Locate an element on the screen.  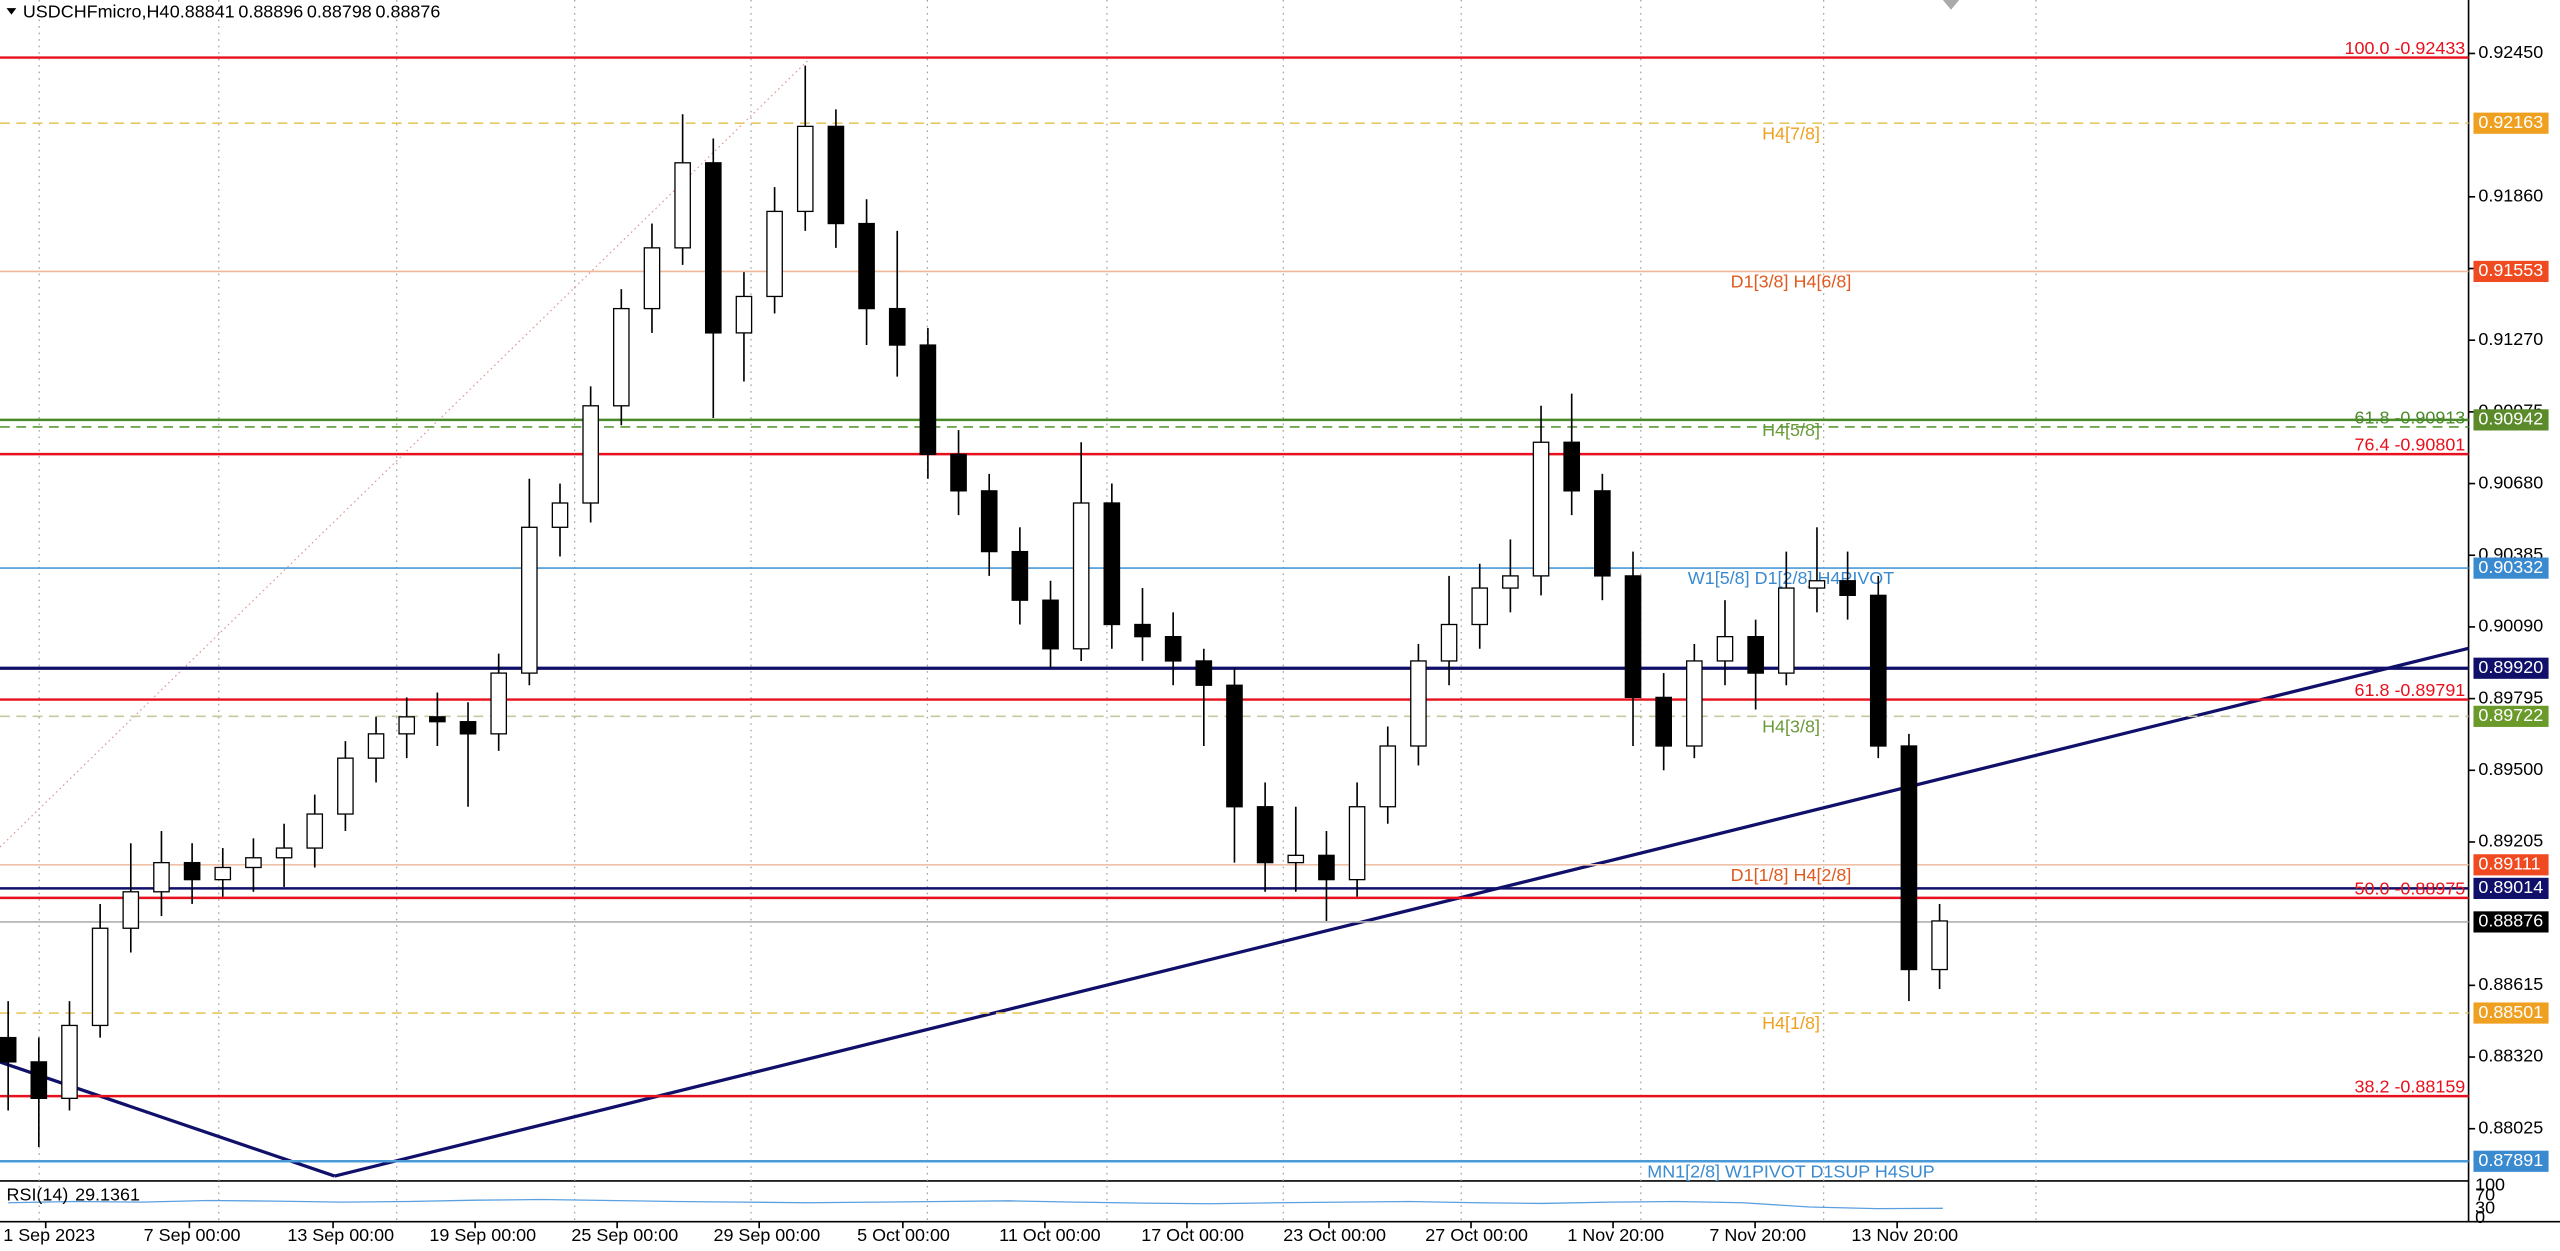
price-tag-label: 0.91553 is located at coordinates (2510, 270).